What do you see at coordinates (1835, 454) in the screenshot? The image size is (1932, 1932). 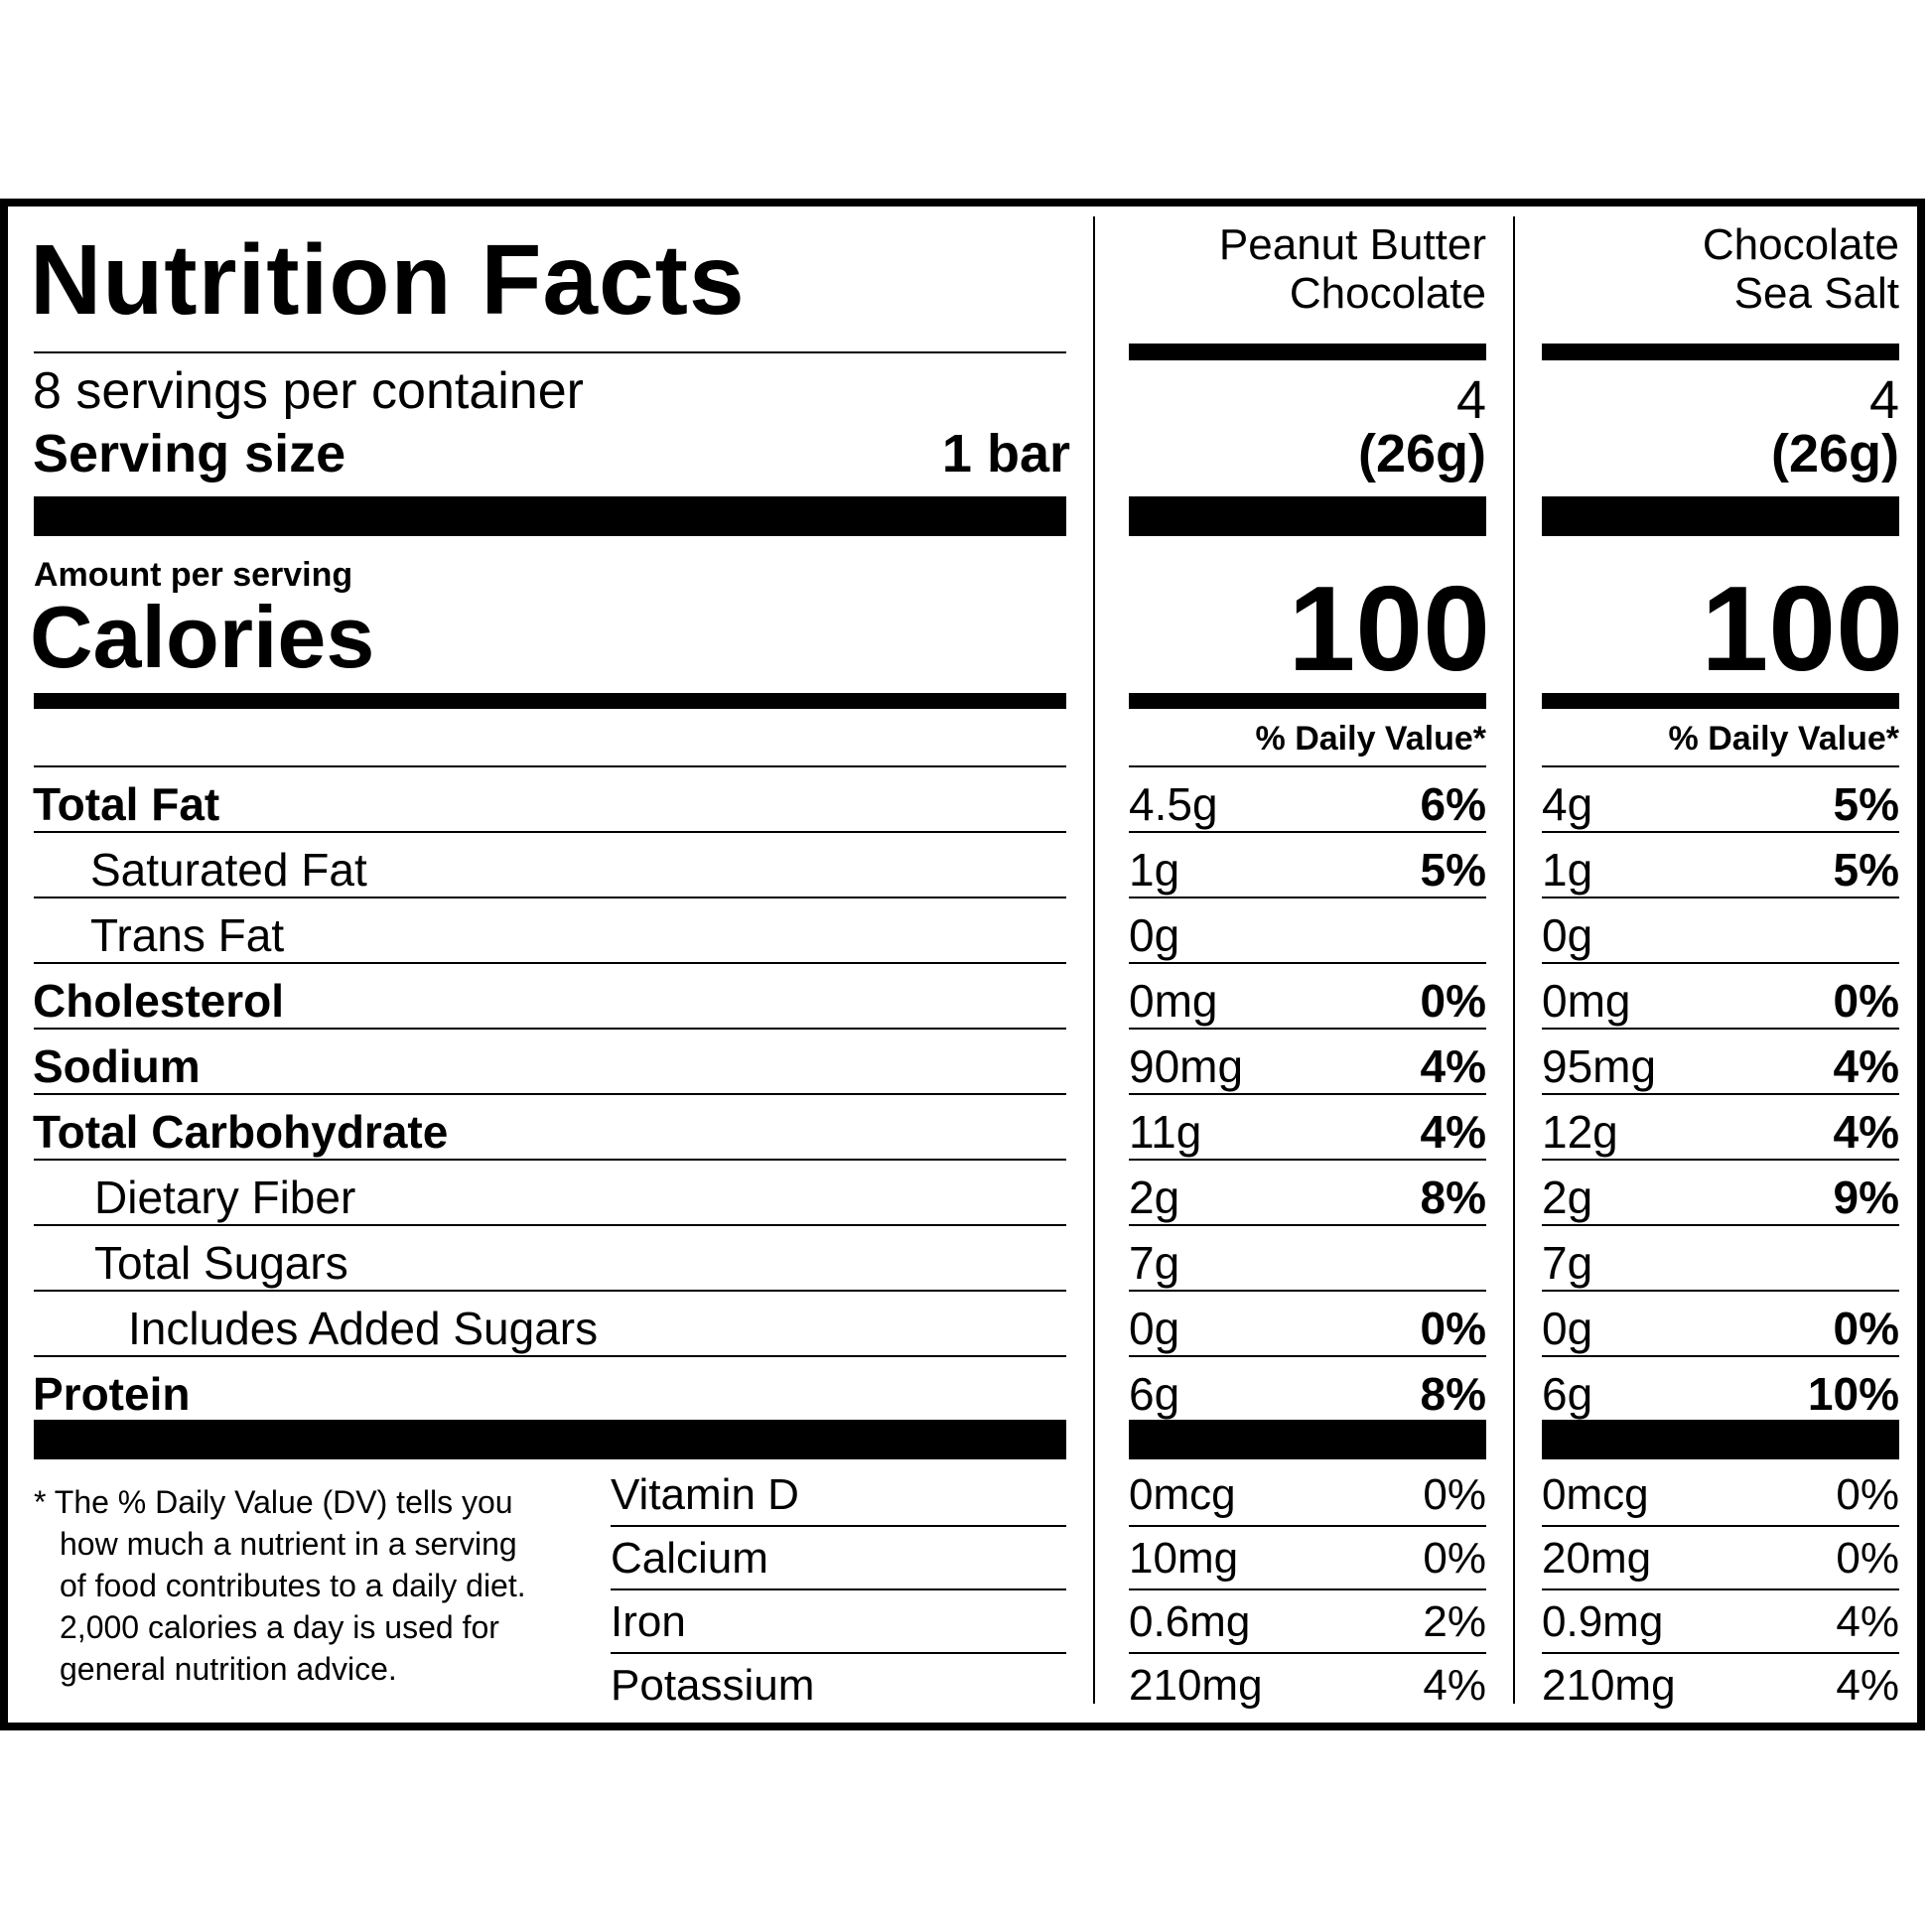 I see `product-2-serving-weight: (26g)` at bounding box center [1835, 454].